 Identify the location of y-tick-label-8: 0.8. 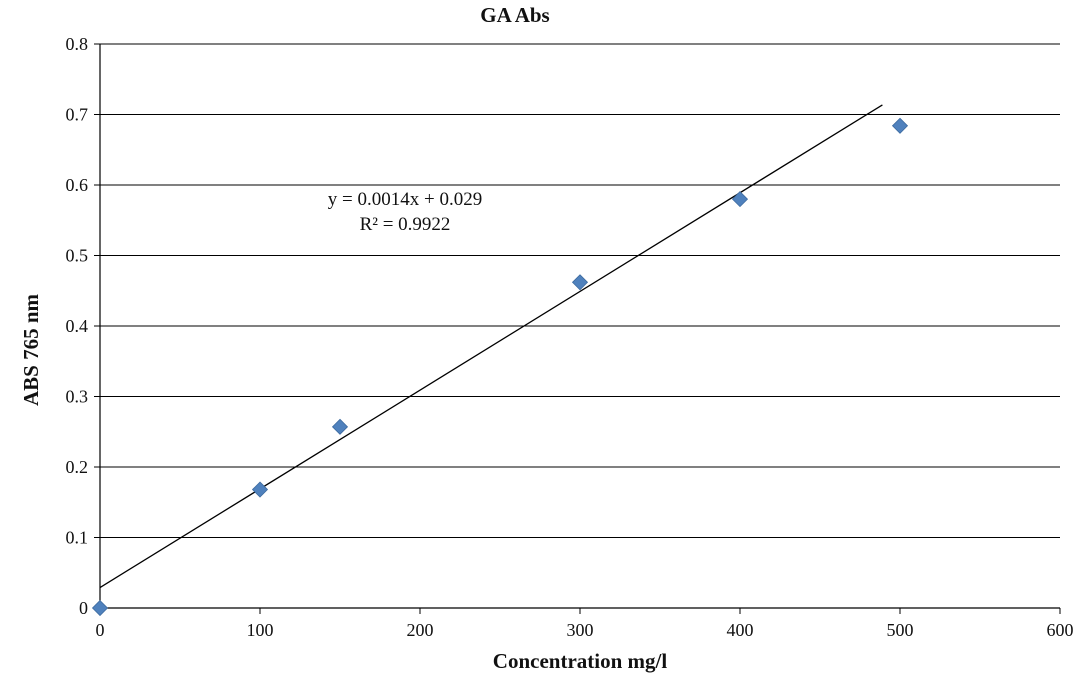
(77, 44).